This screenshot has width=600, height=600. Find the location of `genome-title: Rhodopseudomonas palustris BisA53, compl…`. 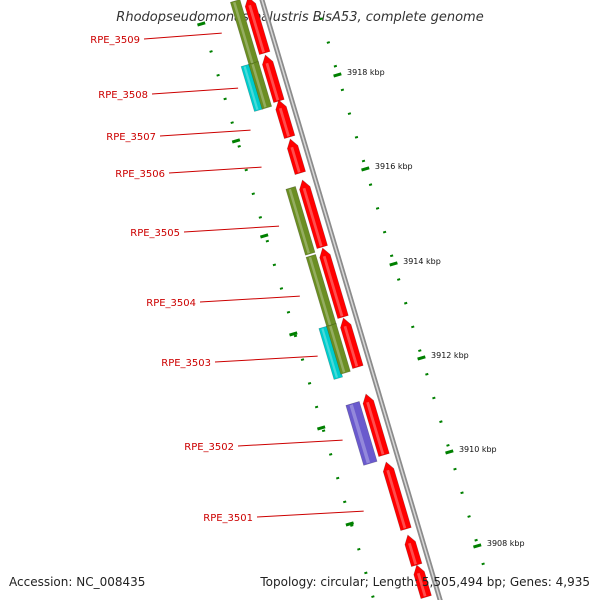

genome-title: Rhodopseudomonas palustris BisA53, compl… is located at coordinates (300, 17).